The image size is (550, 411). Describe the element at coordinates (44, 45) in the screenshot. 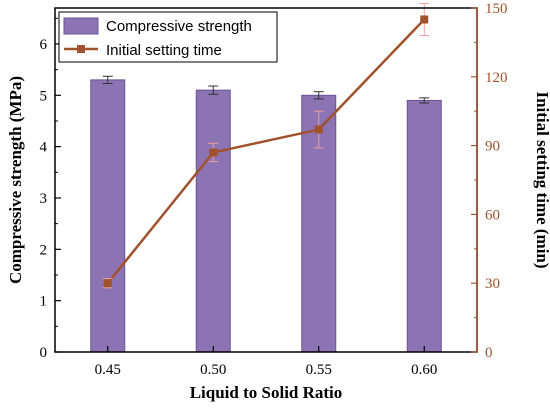

I see `left-tick-label-6: 6` at that location.